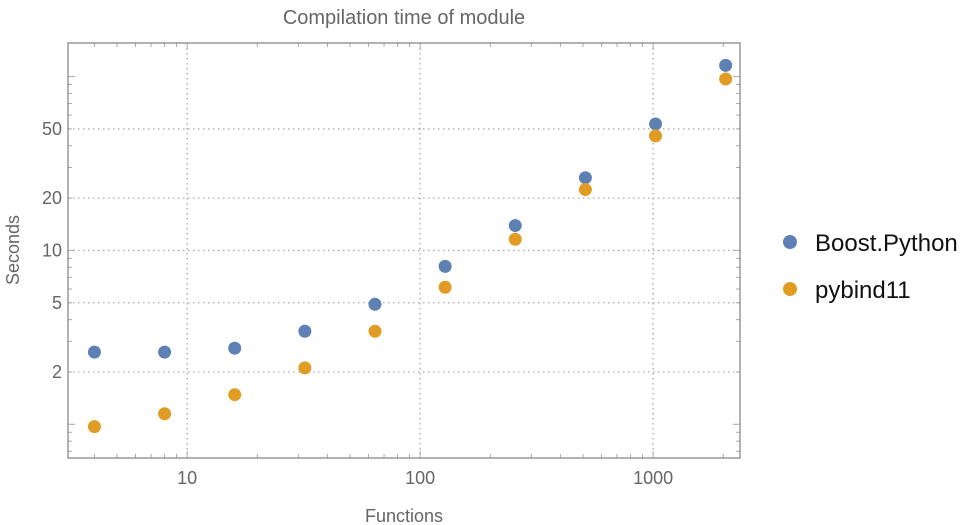 The width and height of the screenshot is (975, 525). What do you see at coordinates (404, 515) in the screenshot?
I see `x-axis-label: Functions` at bounding box center [404, 515].